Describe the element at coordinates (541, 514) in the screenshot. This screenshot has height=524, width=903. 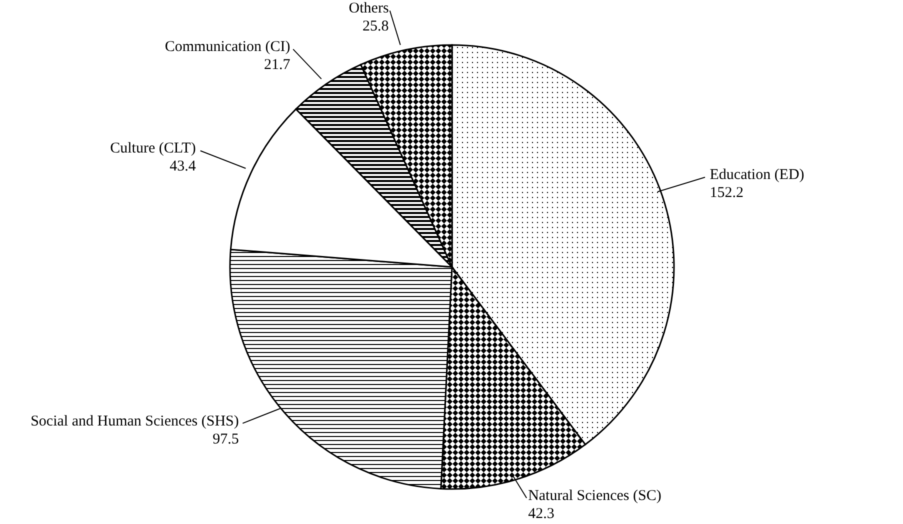
I see `data-label: 42.3` at that location.